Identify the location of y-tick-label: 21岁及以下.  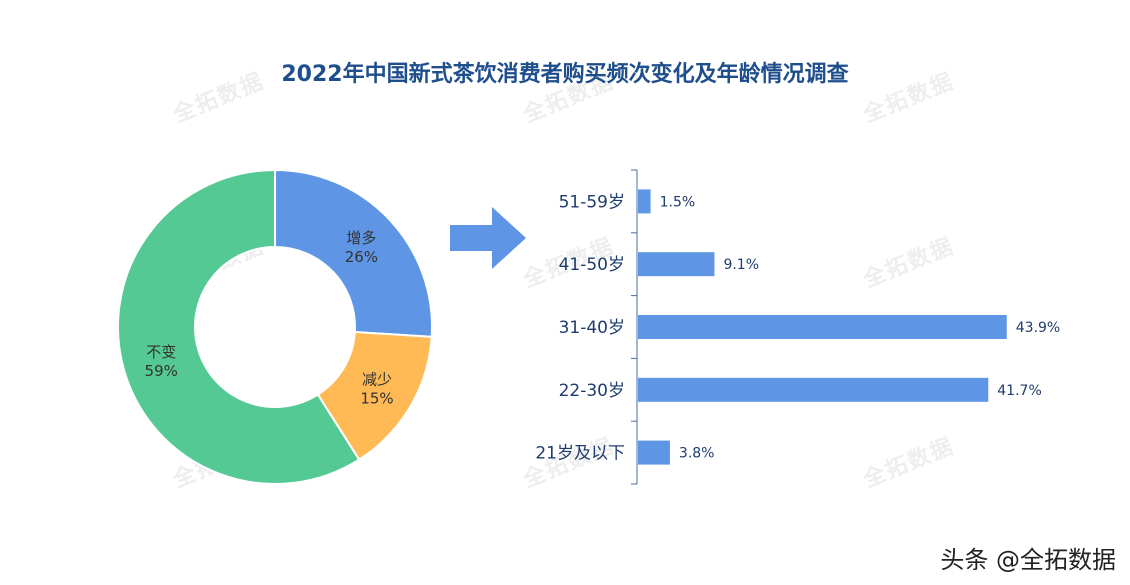
(580, 454).